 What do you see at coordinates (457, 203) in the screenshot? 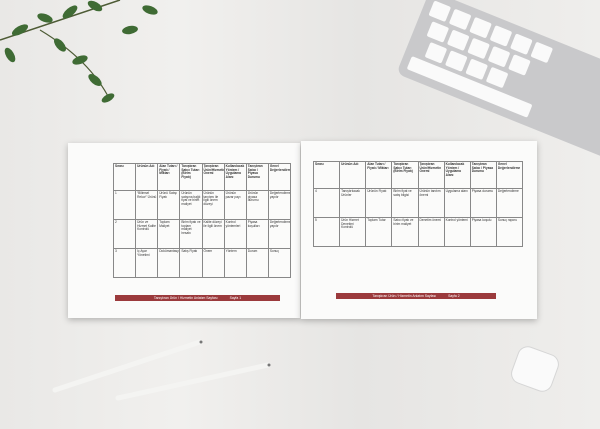
I see `table-cell: Uygulama alanı` at bounding box center [457, 203].